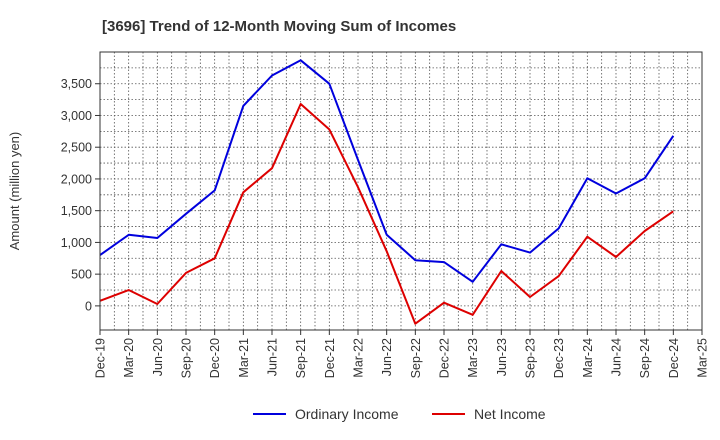 The height and width of the screenshot is (440, 720). Describe the element at coordinates (473, 358) in the screenshot. I see `x-tick-label: Mar-23` at that location.